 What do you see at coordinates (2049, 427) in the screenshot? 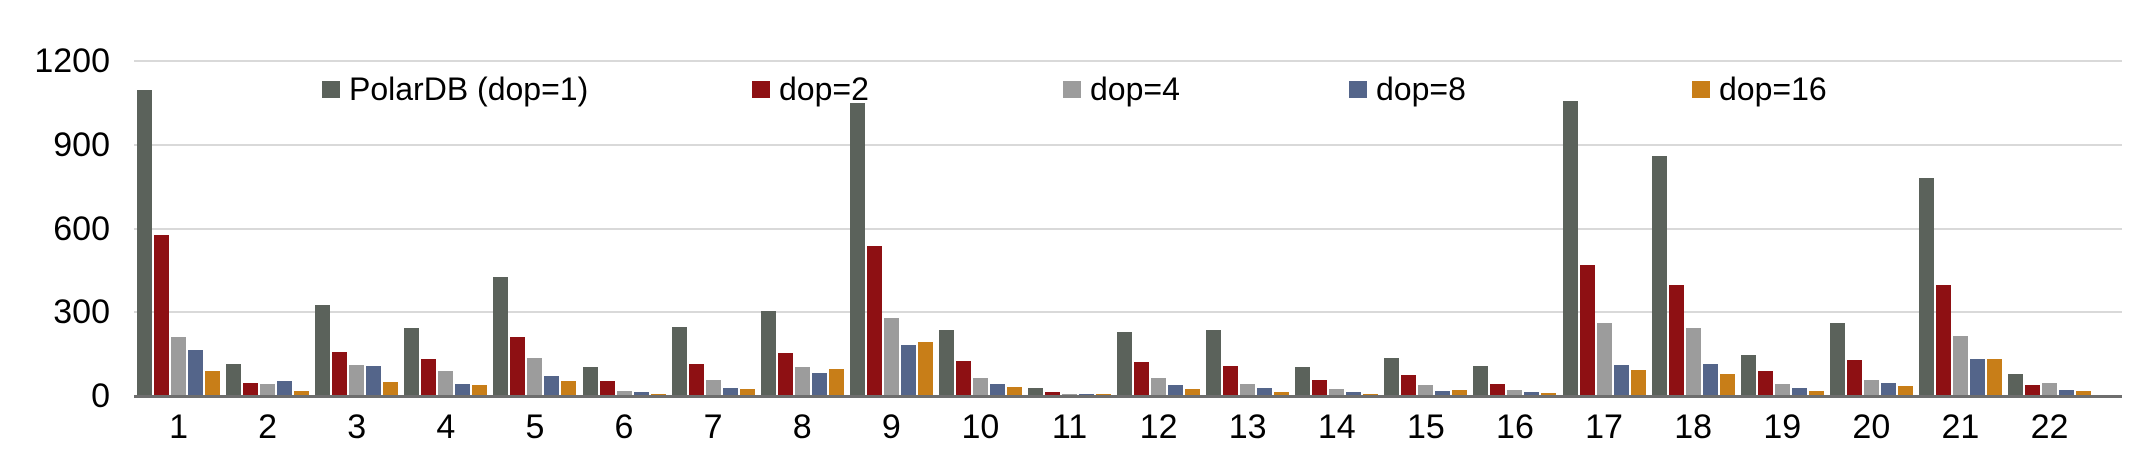
I see `x-tick-label-22: 22` at bounding box center [2049, 427].